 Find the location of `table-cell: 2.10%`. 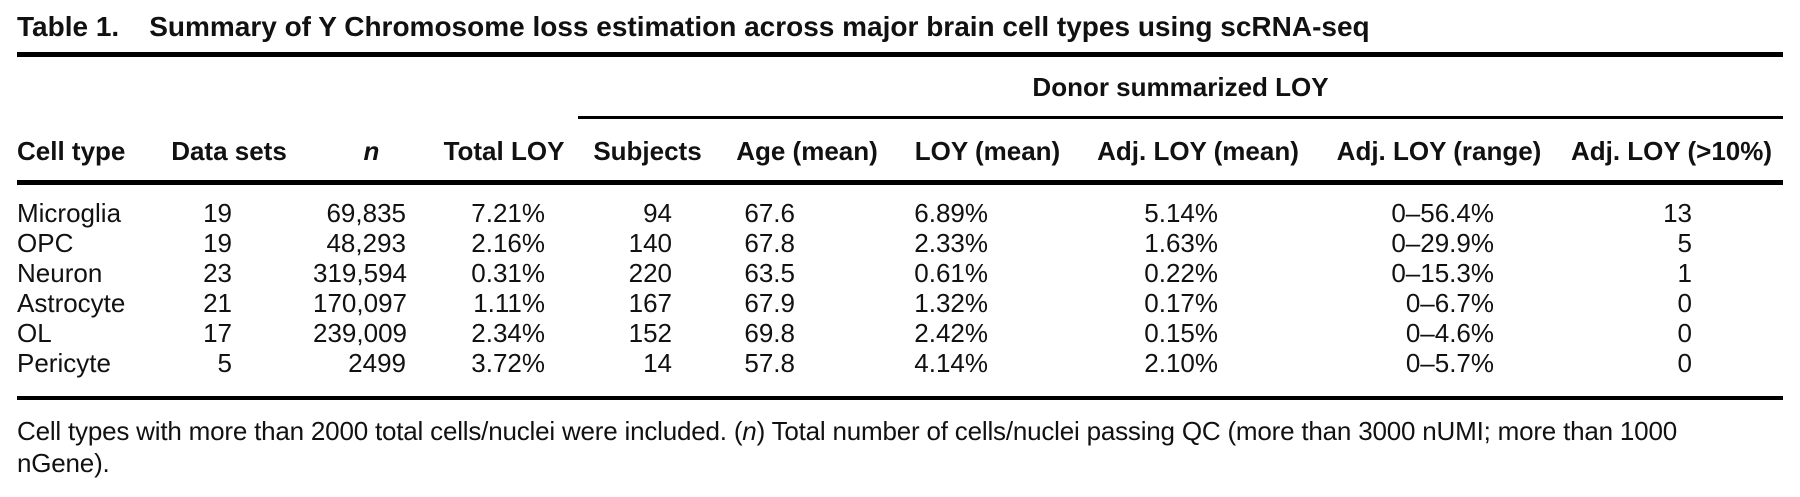

table-cell: 2.10% is located at coordinates (1181, 363).